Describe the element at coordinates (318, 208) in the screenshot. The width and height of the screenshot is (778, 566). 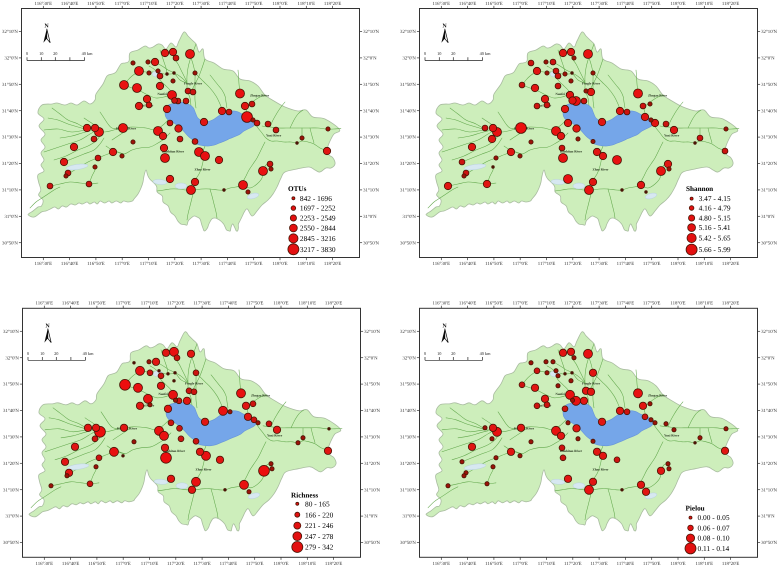
I see `svg-text: 1697 - 2252` at that location.